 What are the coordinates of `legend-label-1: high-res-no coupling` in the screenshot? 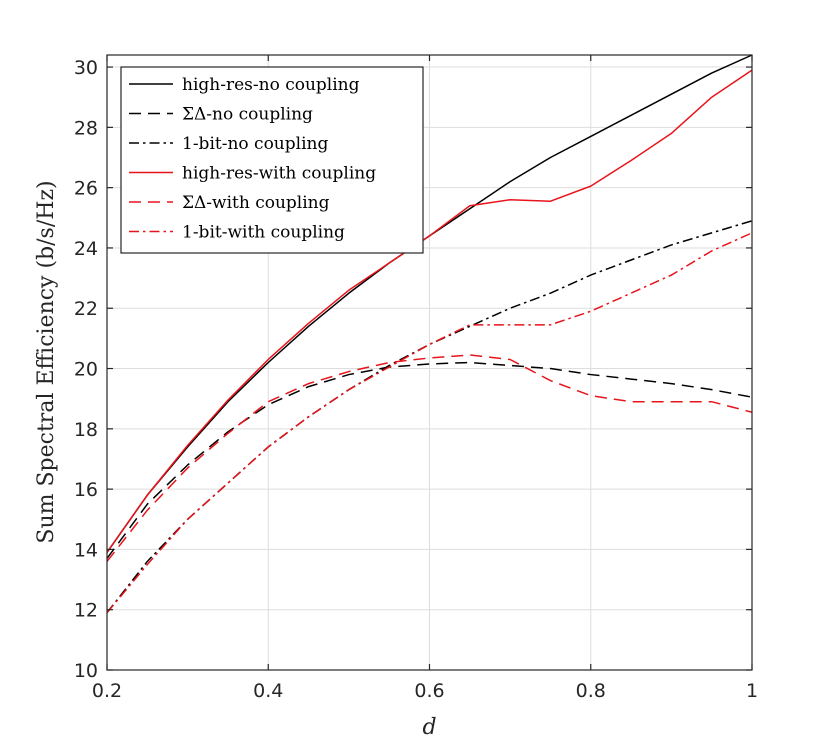 It's located at (271, 85).